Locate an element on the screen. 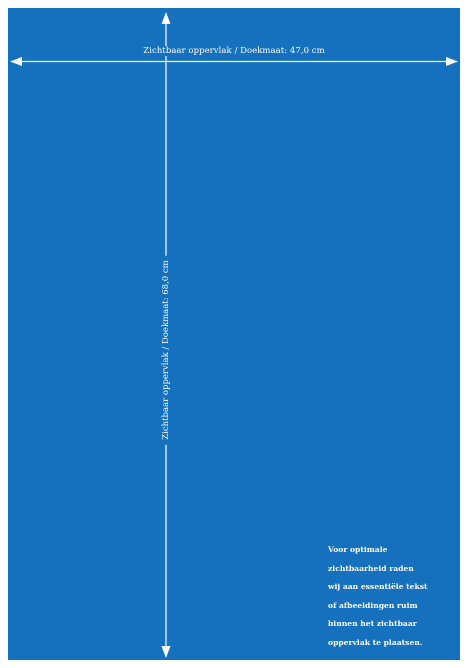 Image resolution: width=468 pixels, height=668 pixels. note-line: Voor optimale is located at coordinates (358, 549).